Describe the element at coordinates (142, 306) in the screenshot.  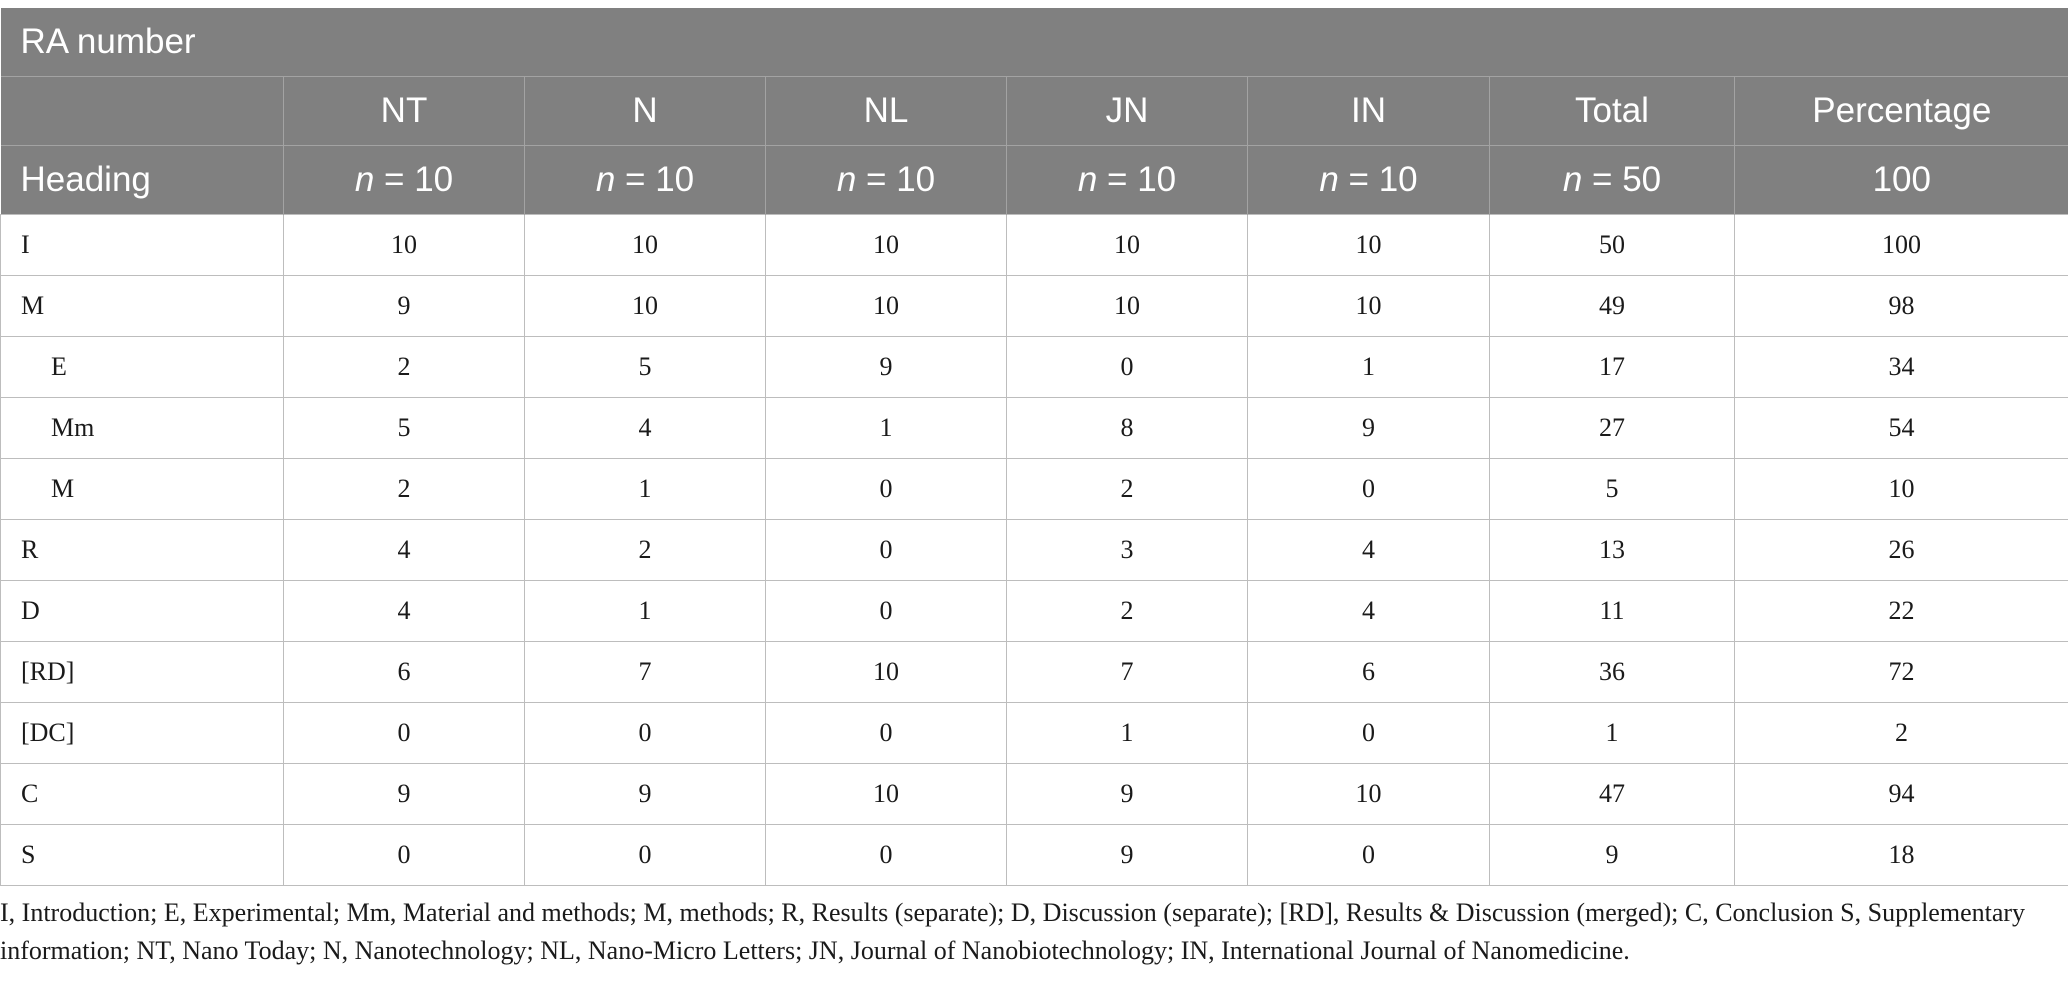
I see `row-label: M` at that location.